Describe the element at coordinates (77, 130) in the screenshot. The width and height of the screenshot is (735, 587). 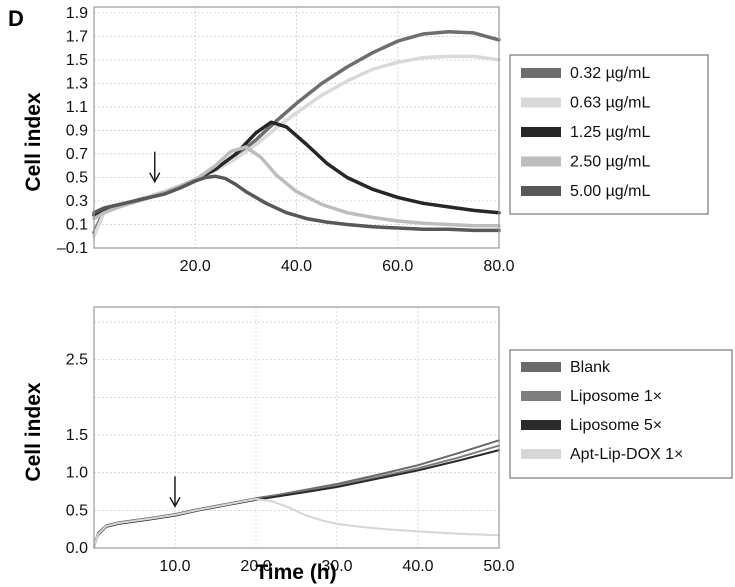
I see `y-tick-label: 0.9` at that location.